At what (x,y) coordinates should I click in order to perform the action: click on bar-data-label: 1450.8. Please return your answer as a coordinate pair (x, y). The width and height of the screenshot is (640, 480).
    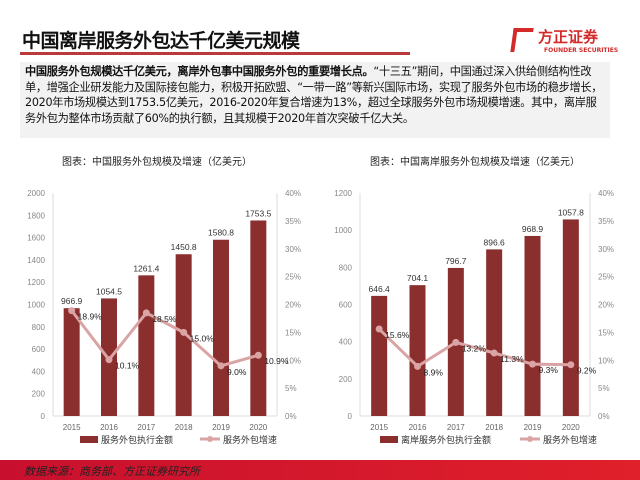
    Looking at the image, I should click on (184, 247).